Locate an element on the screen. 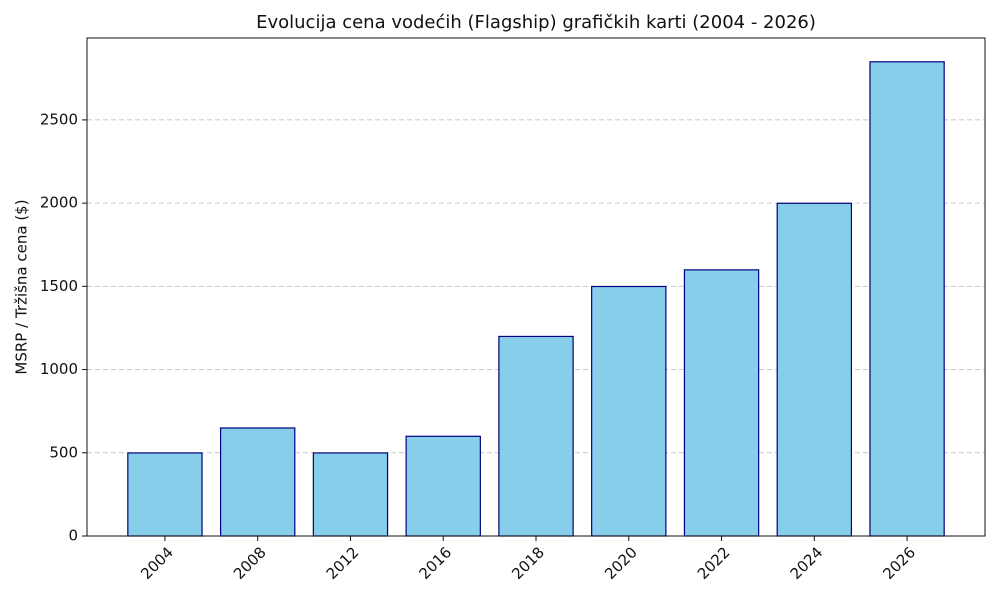 This screenshot has height=600, width=1000. x-tick-label: 2016 is located at coordinates (436, 563).